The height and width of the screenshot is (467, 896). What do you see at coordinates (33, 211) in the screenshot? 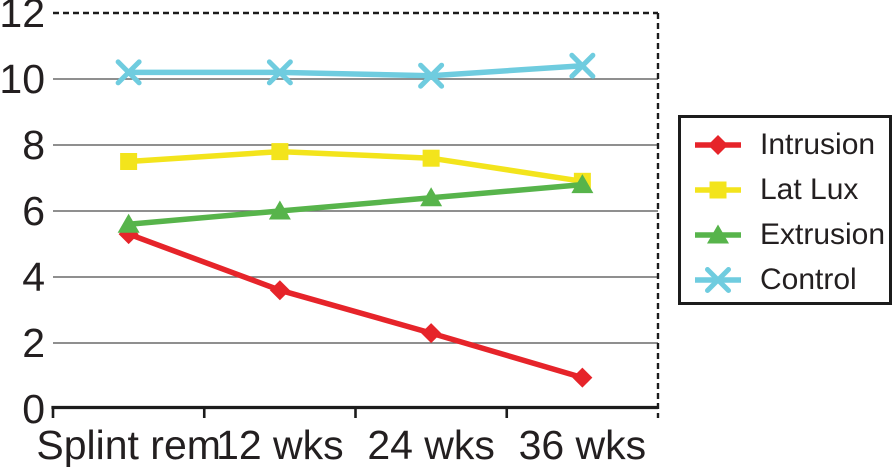
I see `y-tick-label-6: 6` at bounding box center [33, 211].